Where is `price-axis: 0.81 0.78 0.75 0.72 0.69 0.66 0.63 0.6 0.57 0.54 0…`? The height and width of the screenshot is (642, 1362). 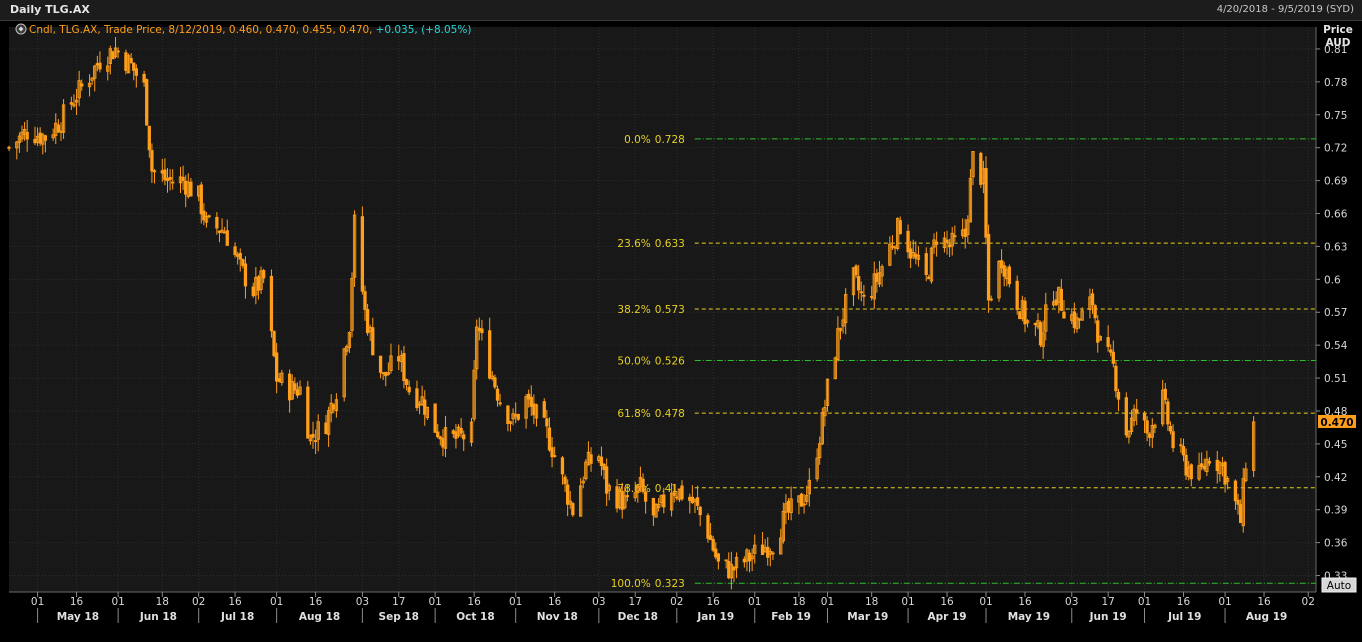 price-axis: 0.81 0.78 0.75 0.72 0.69 0.66 0.63 0.6 0.57 0.54 0… is located at coordinates (1331, 309).